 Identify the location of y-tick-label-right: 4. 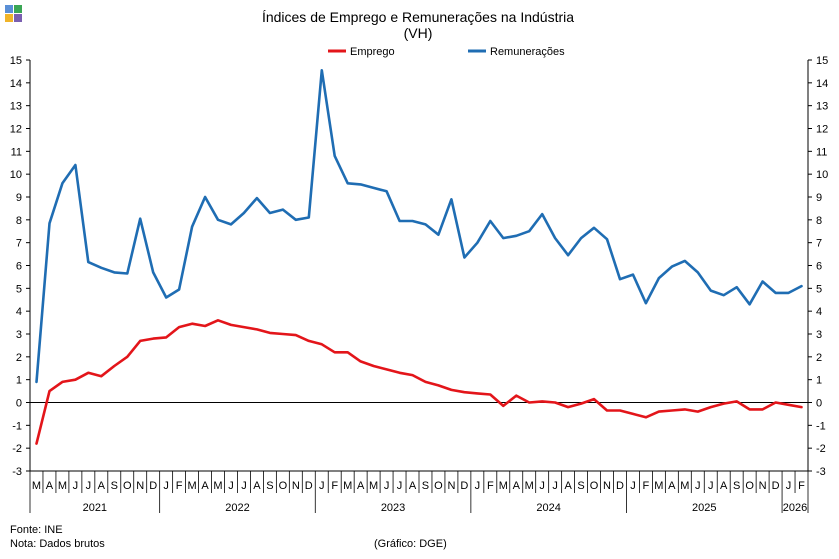
(819, 312).